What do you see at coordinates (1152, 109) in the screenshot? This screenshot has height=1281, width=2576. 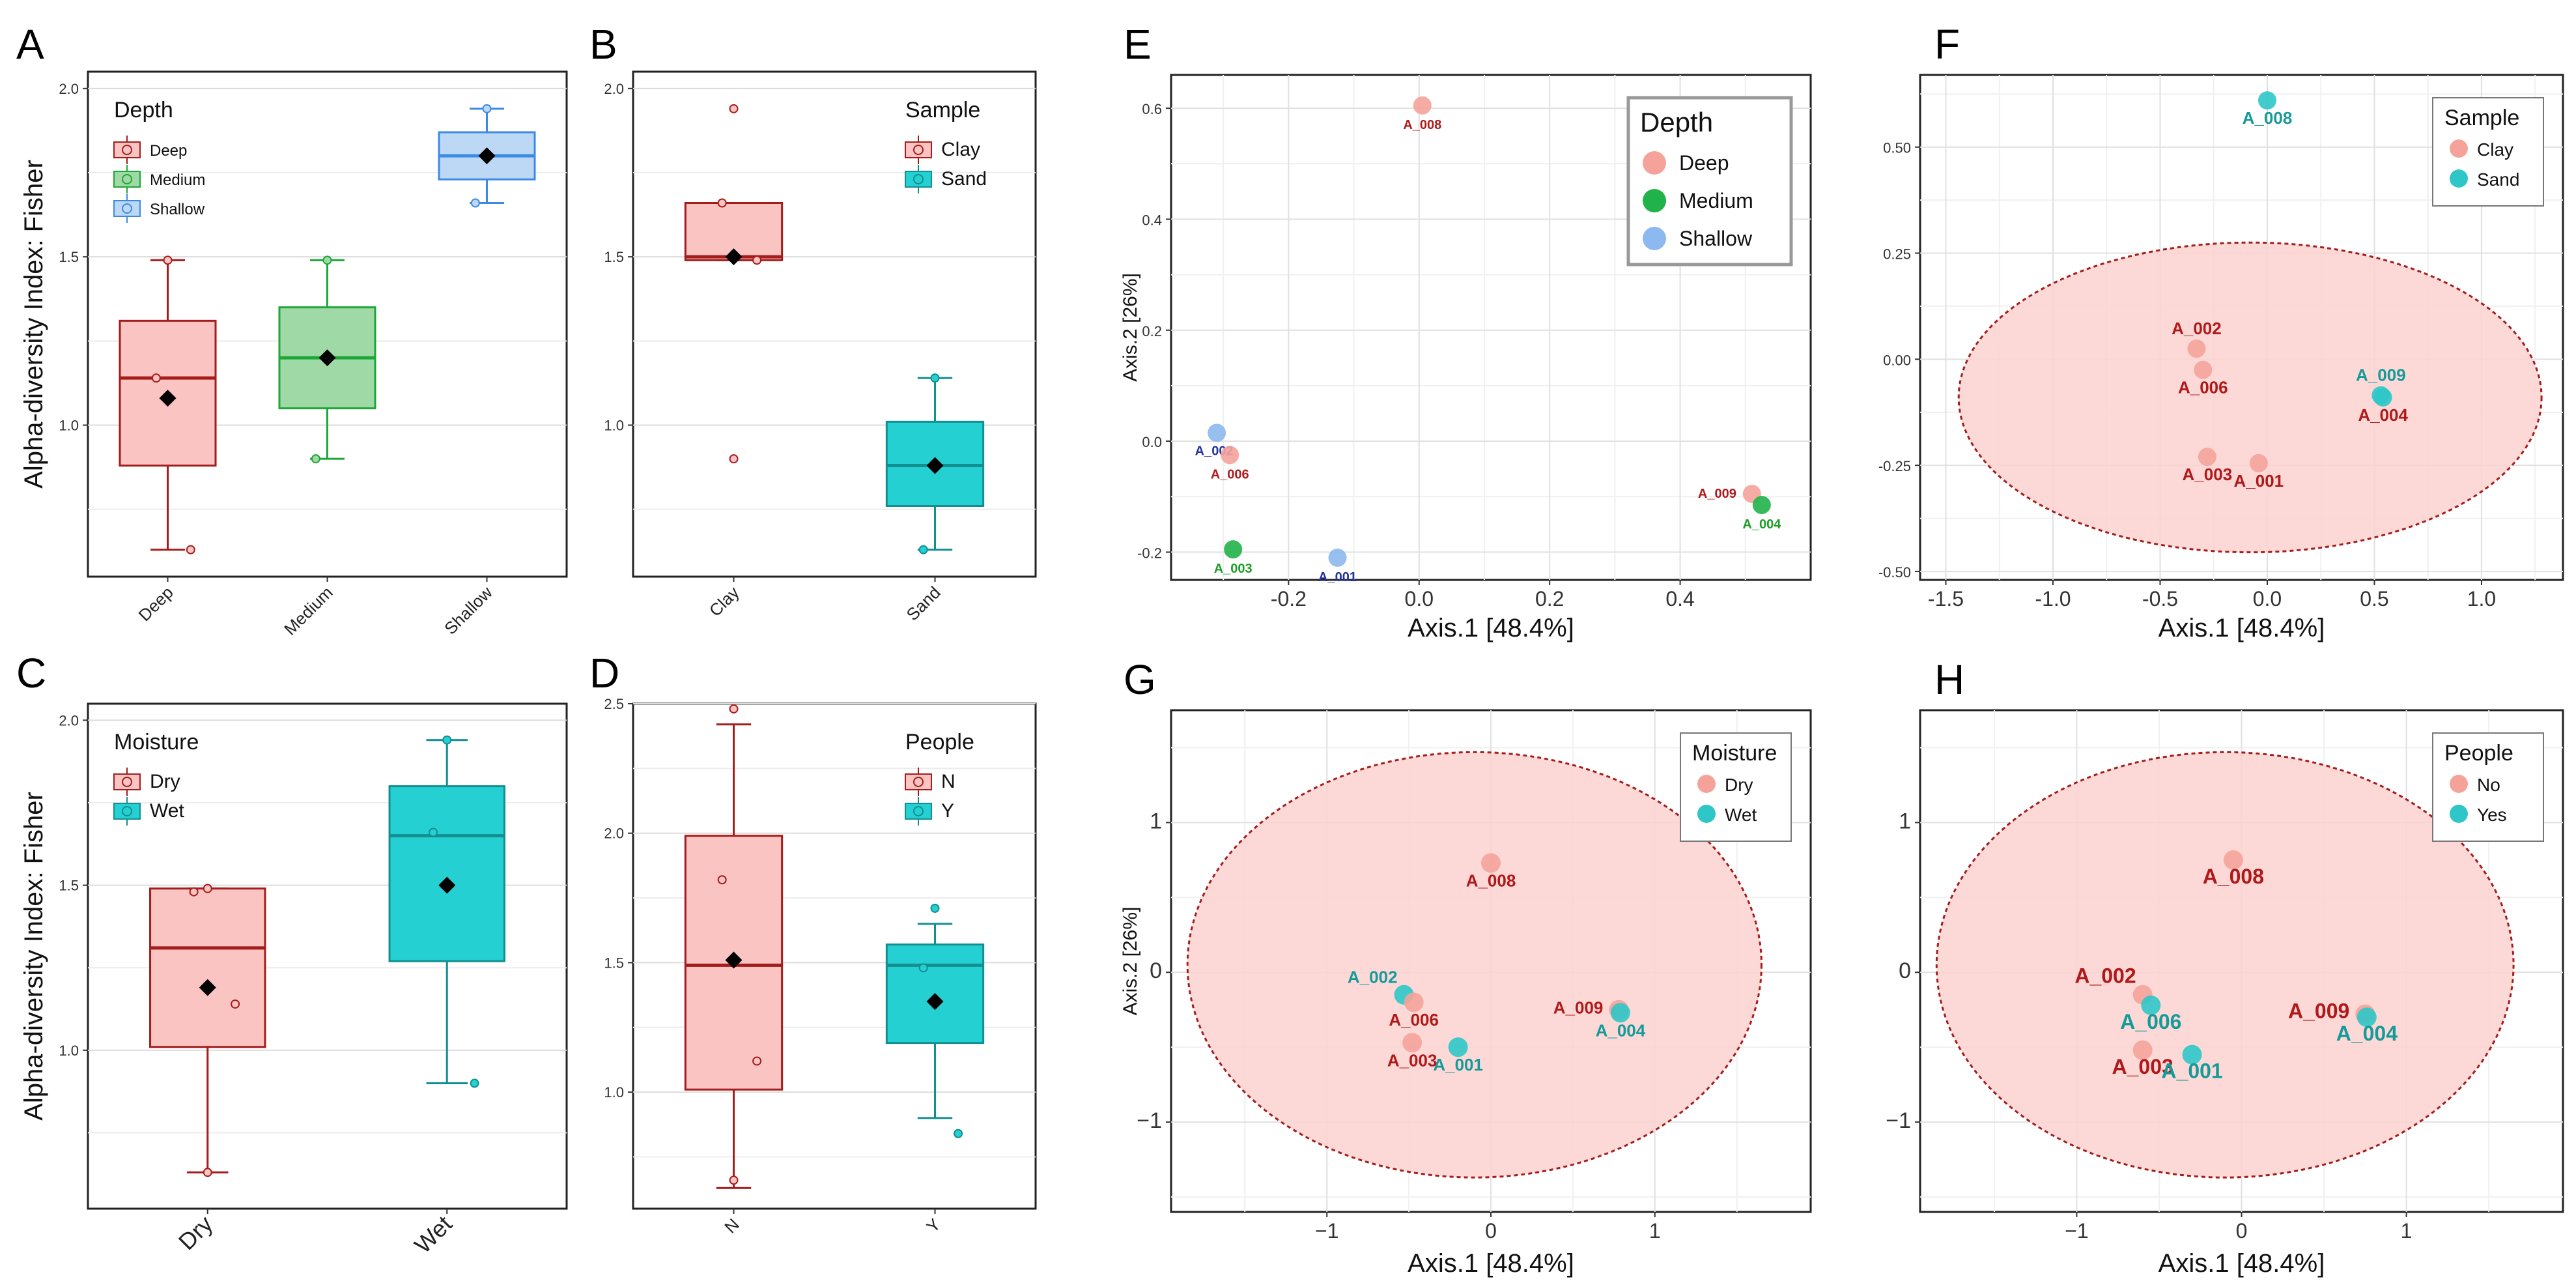 I see `y-tick-label: 0.6` at bounding box center [1152, 109].